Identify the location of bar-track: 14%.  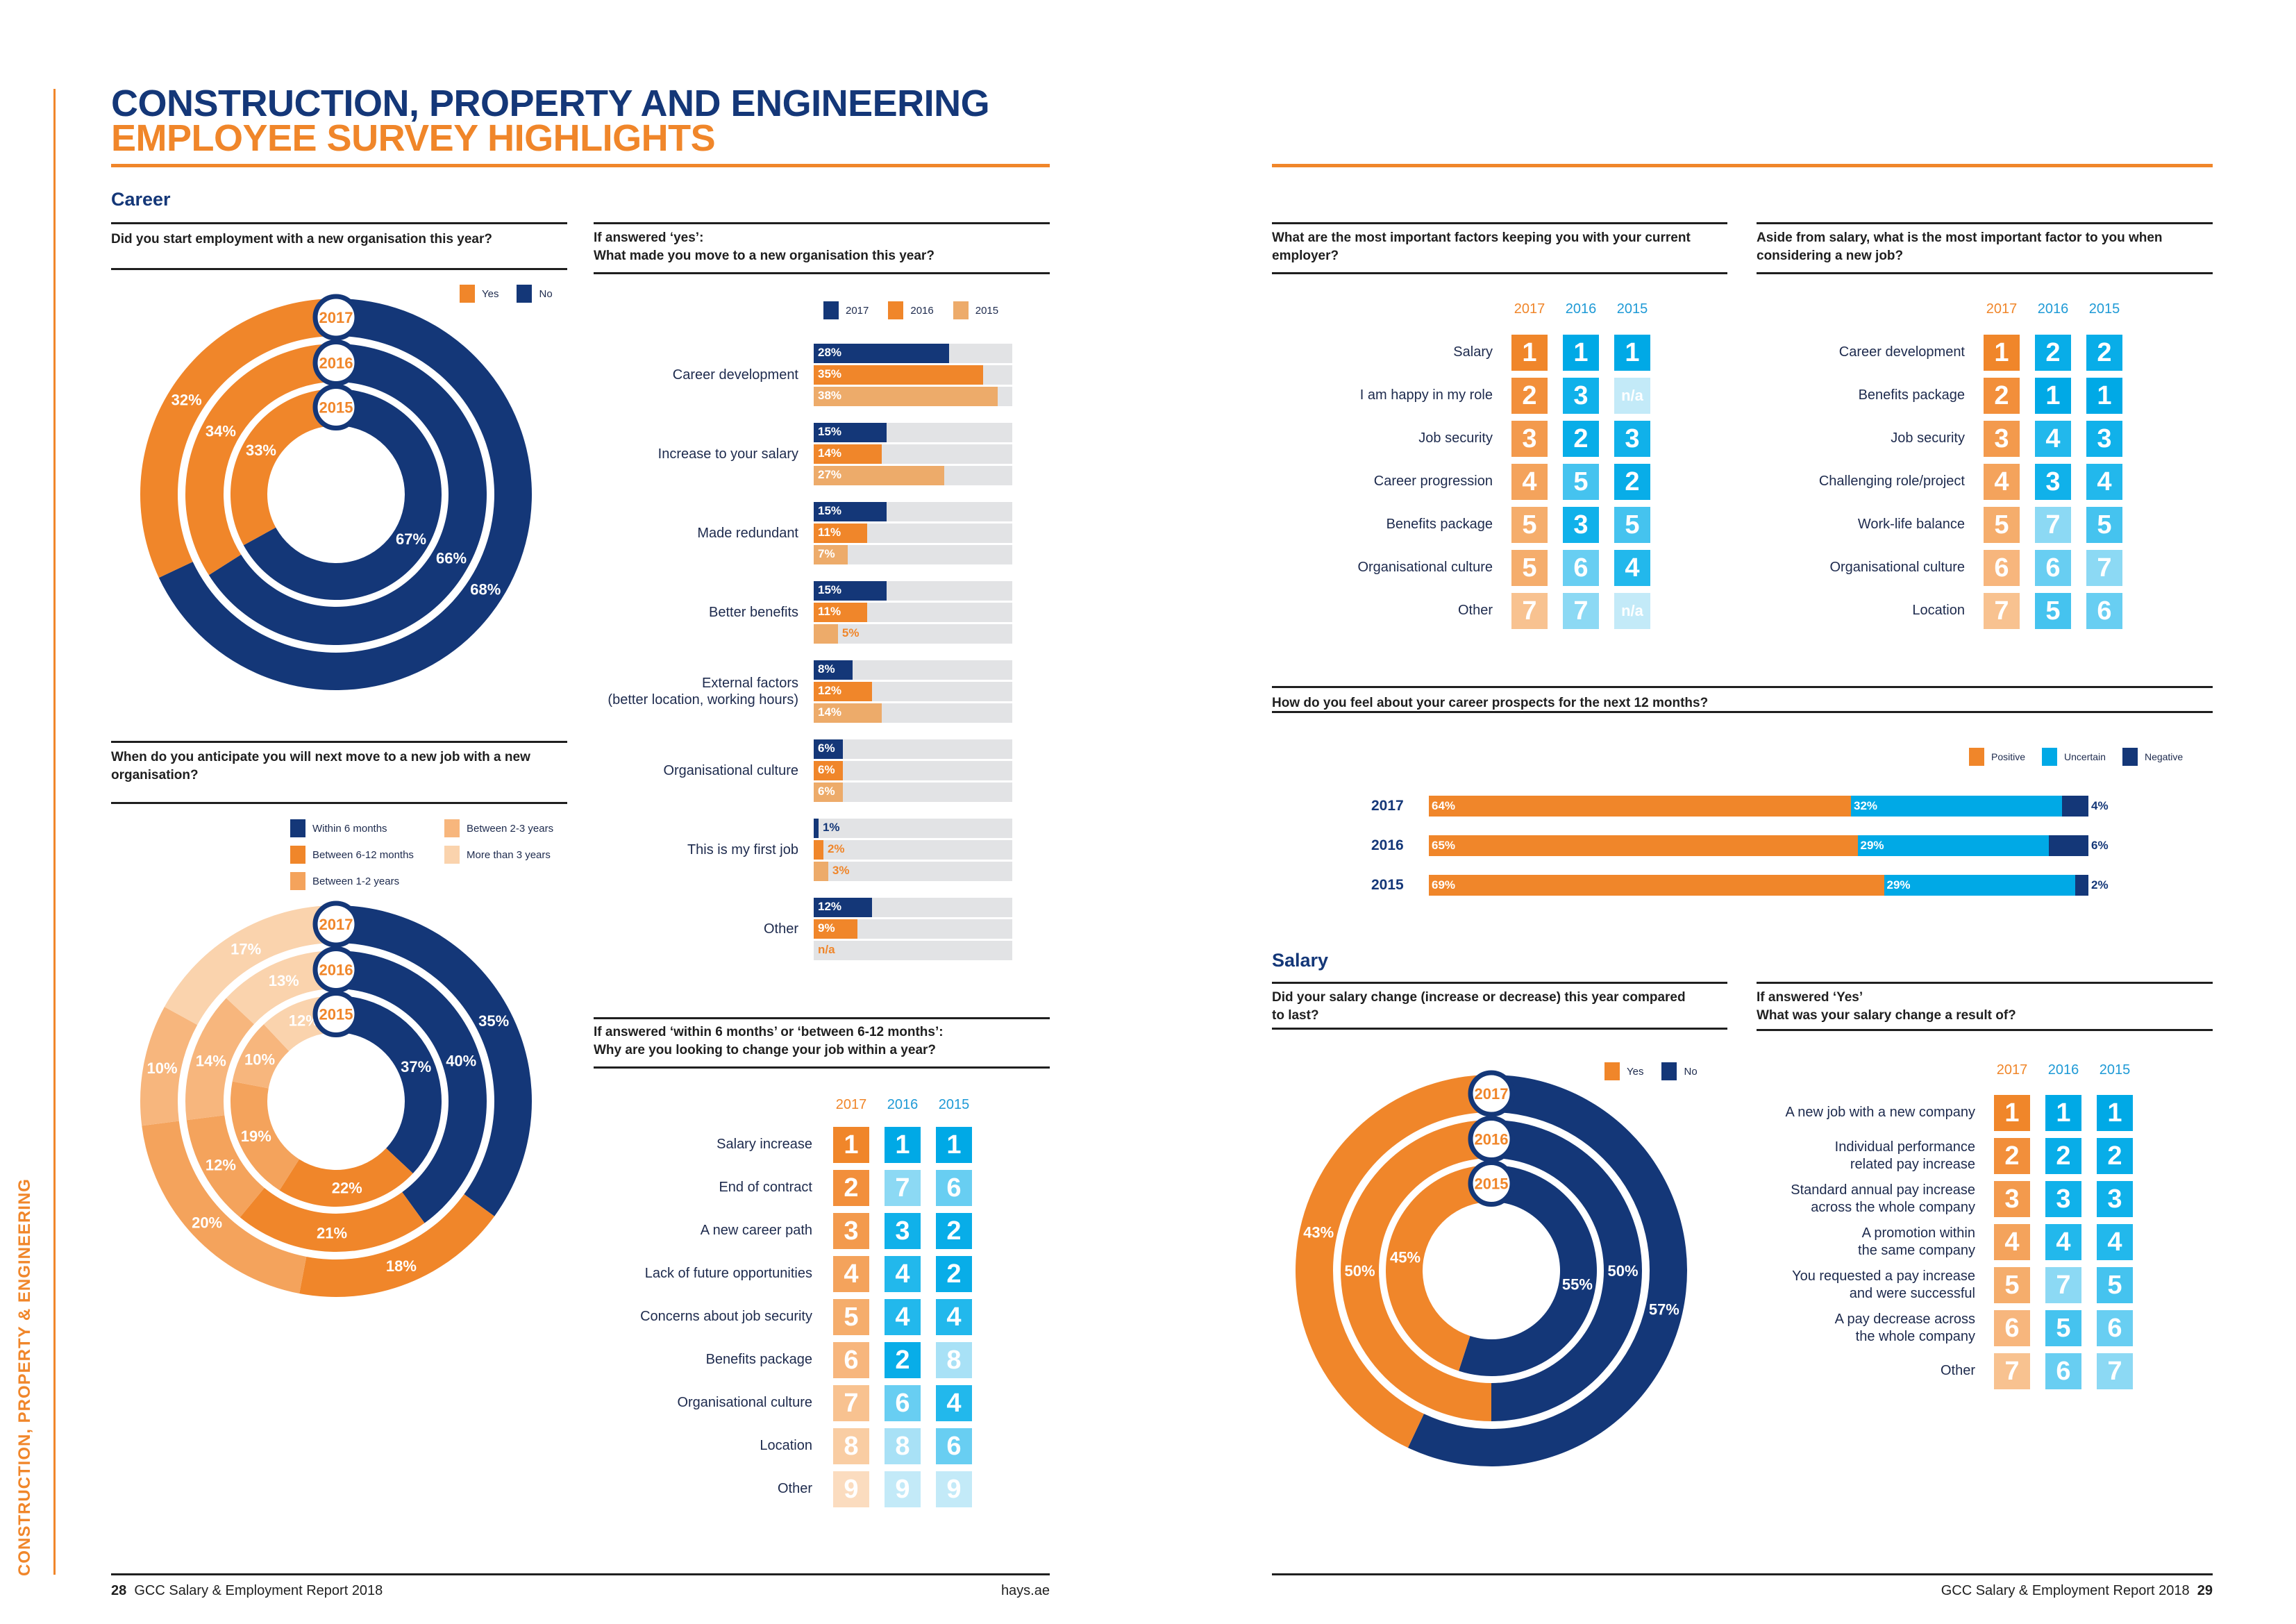
(913, 713).